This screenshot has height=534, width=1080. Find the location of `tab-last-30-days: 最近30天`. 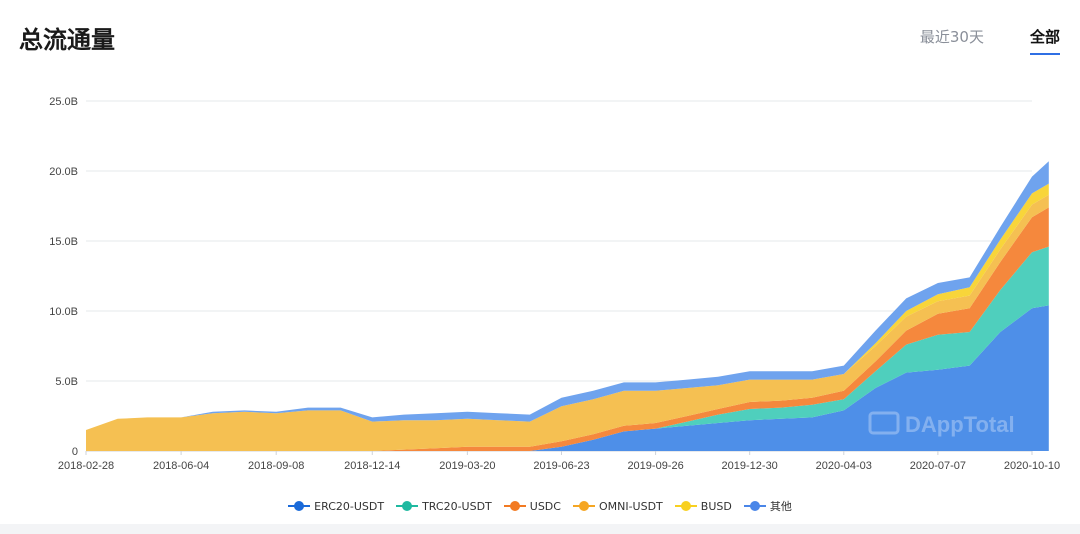

tab-last-30-days: 最近30天 is located at coordinates (951, 37).